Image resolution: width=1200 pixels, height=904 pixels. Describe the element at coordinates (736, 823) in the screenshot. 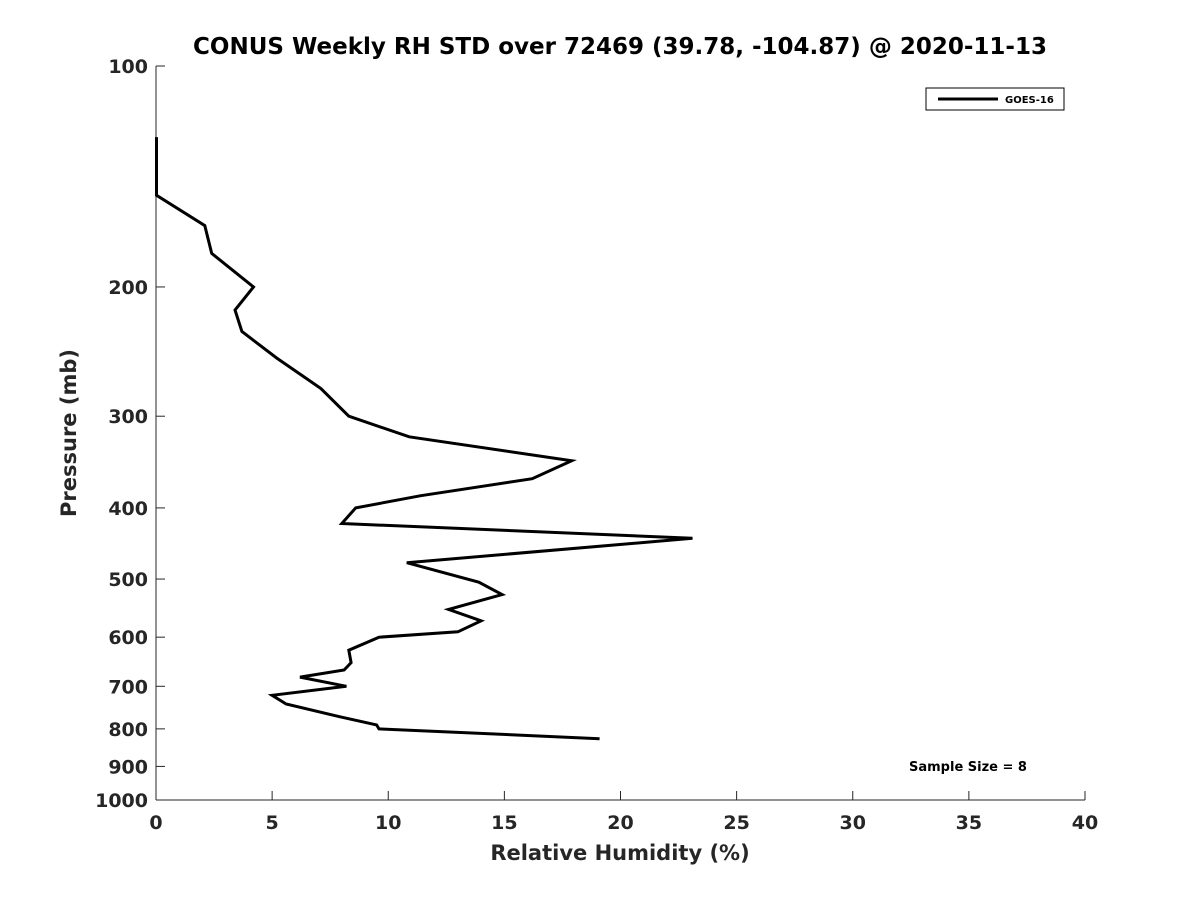

I see `x-tick-label: 25` at that location.